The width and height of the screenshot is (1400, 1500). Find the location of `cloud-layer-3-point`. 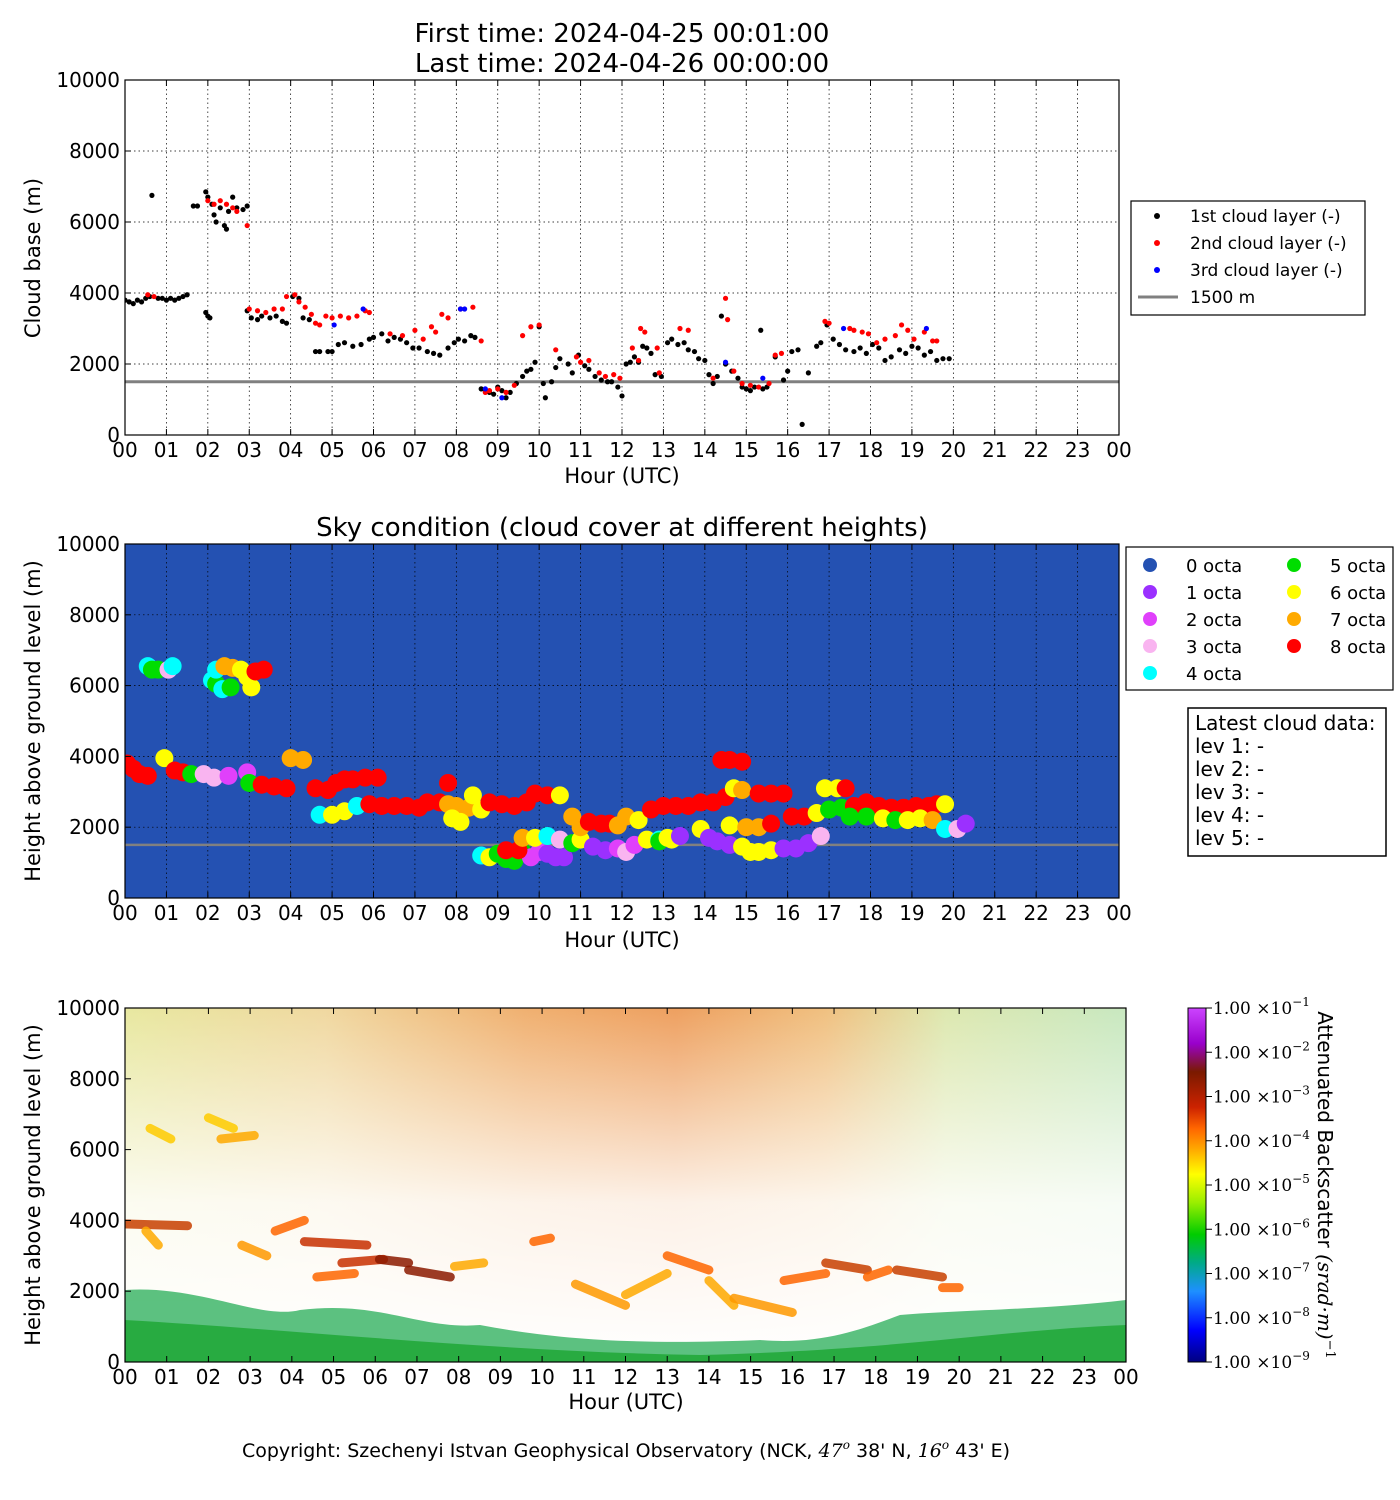

cloud-layer-3-point is located at coordinates (363, 309).